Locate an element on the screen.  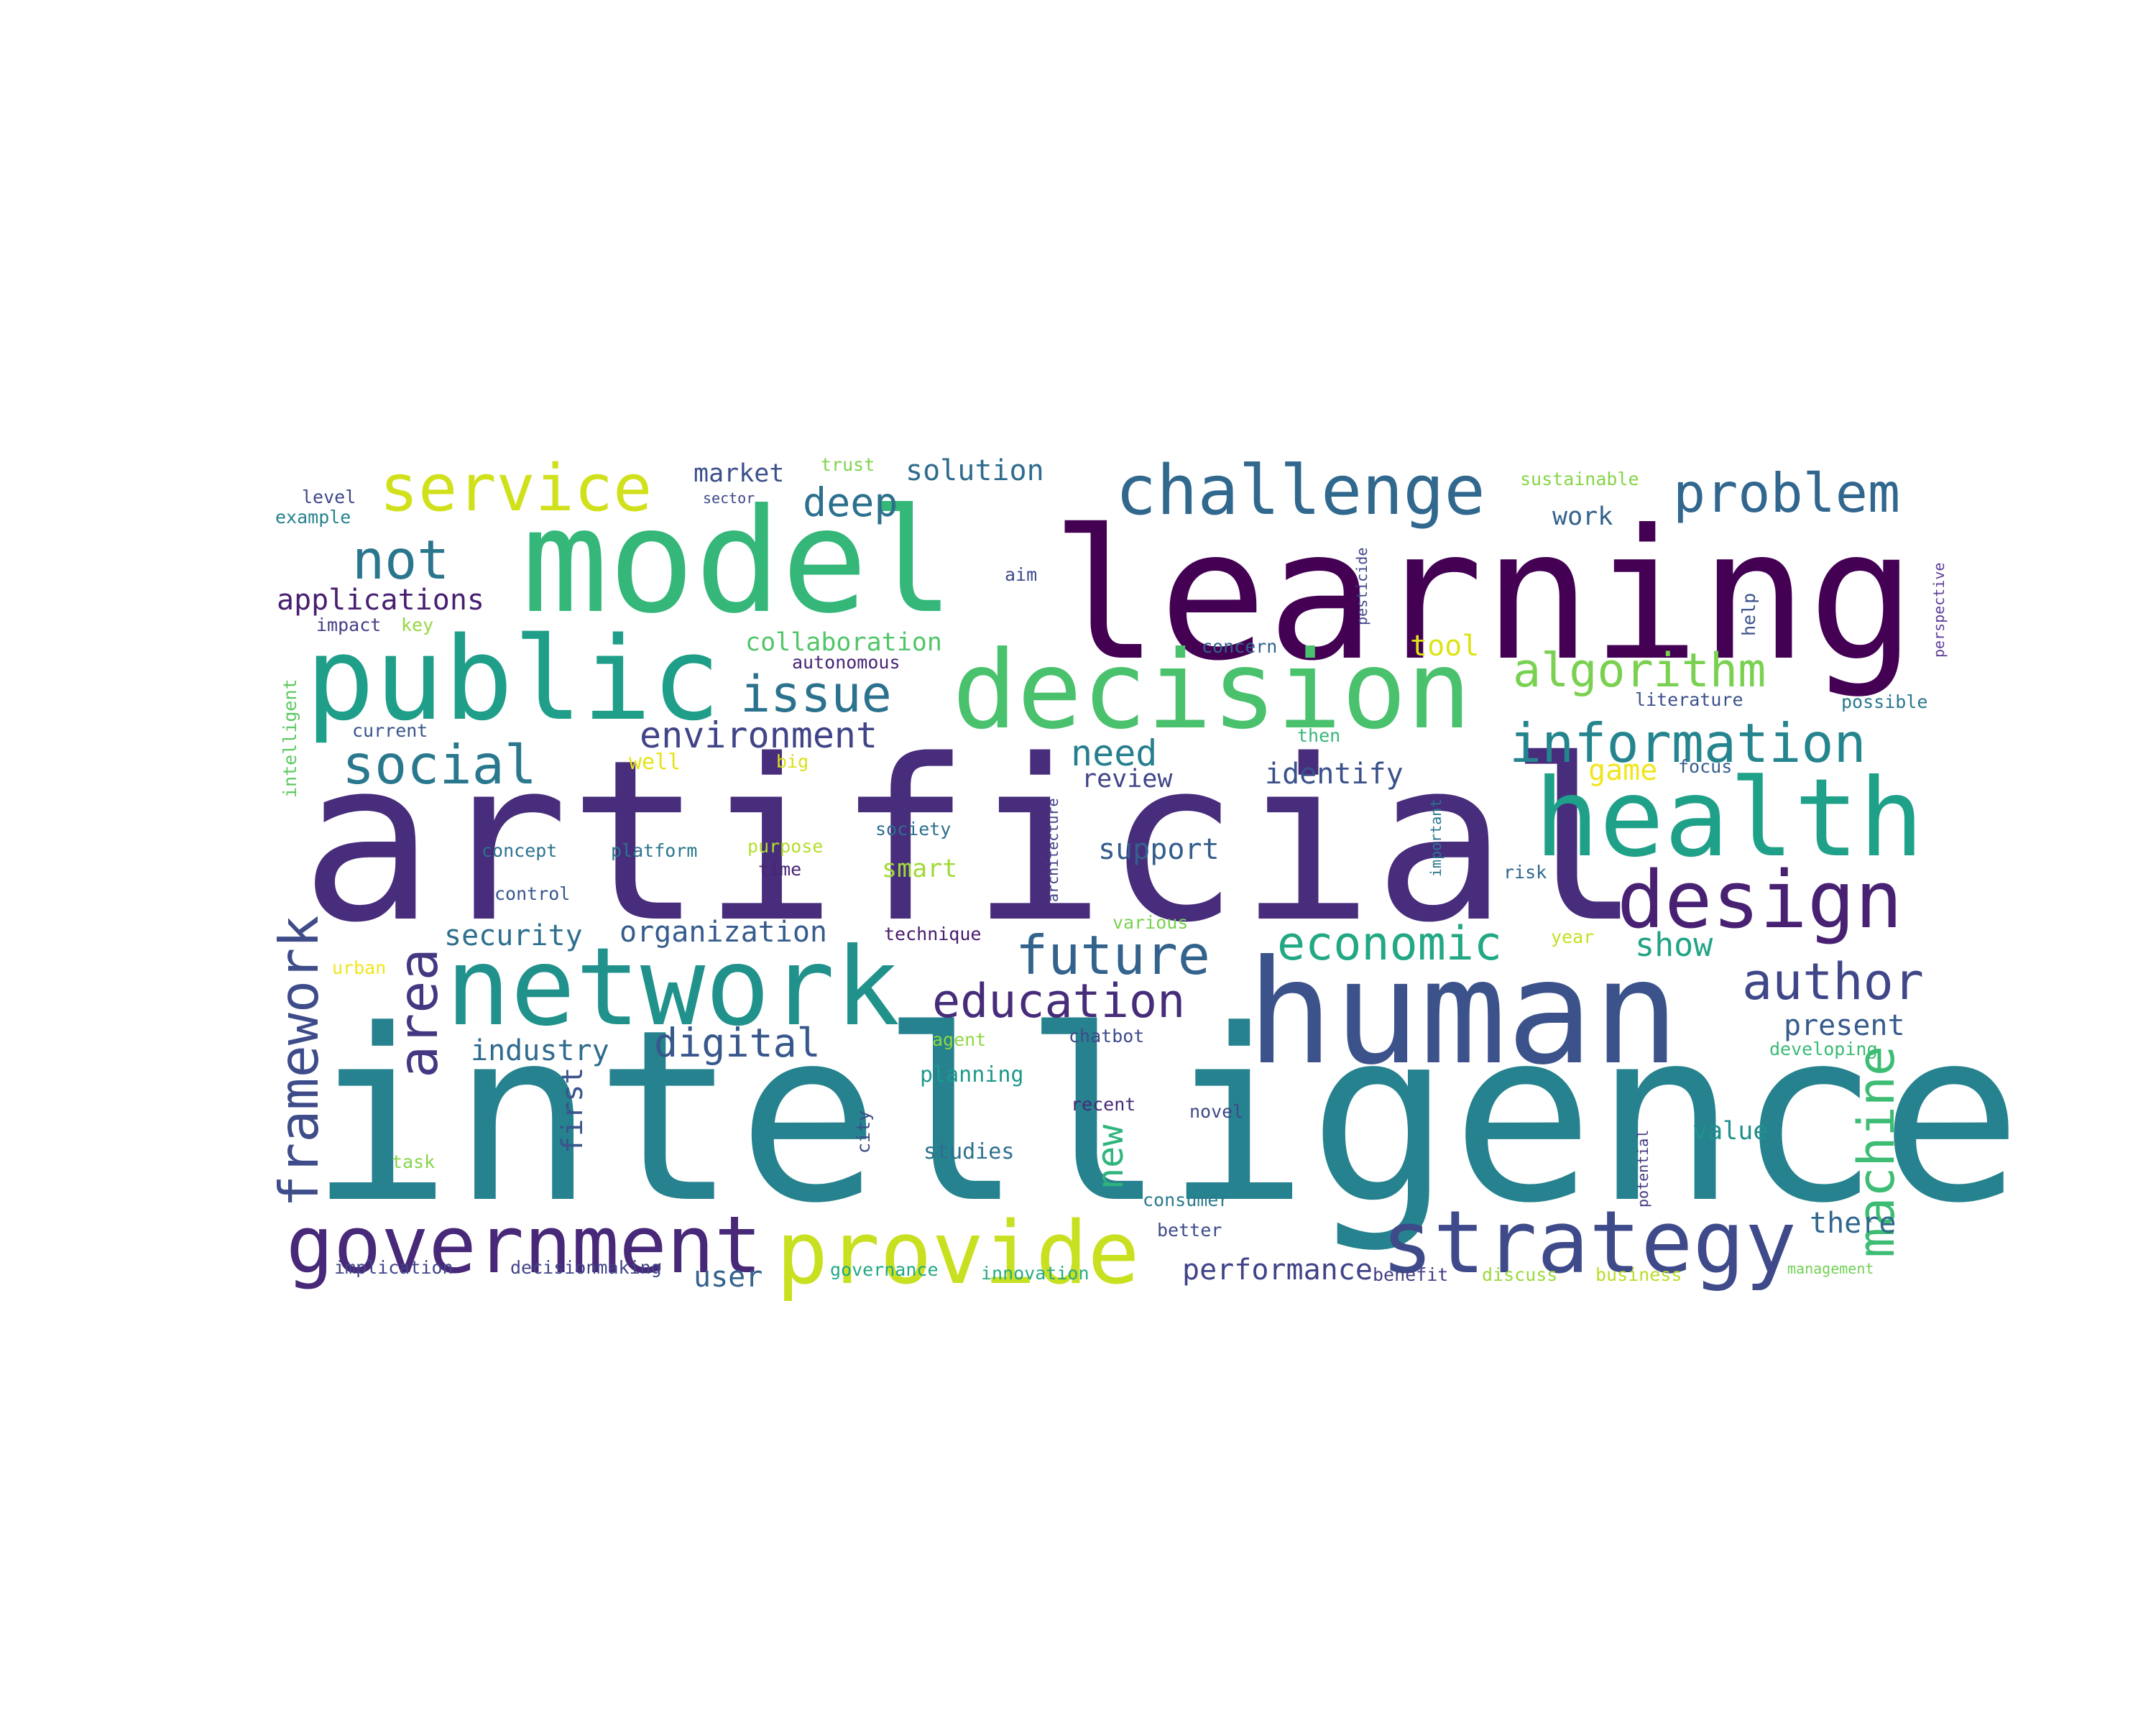
word-network: network is located at coordinates (673, 987).